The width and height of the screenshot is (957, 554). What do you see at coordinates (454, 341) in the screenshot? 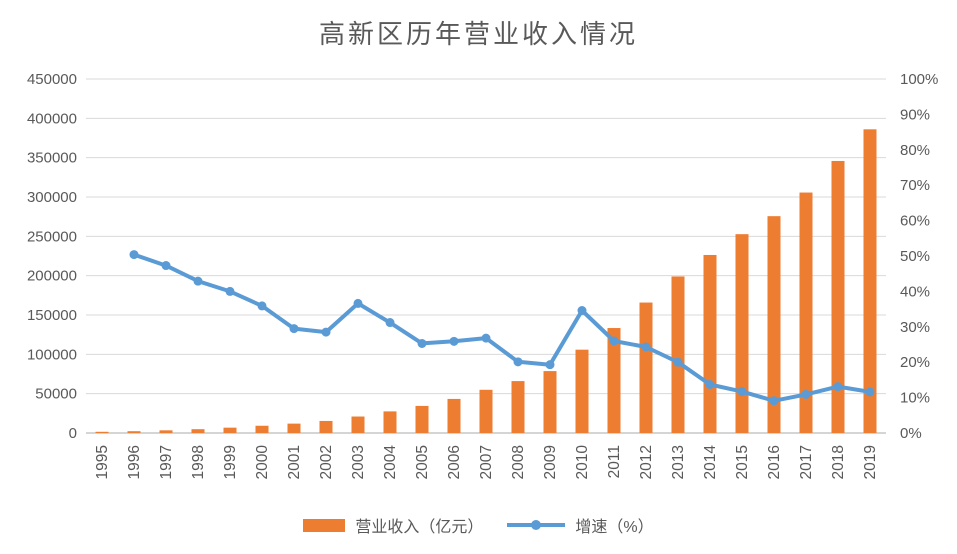
I see `growth-point-2006` at bounding box center [454, 341].